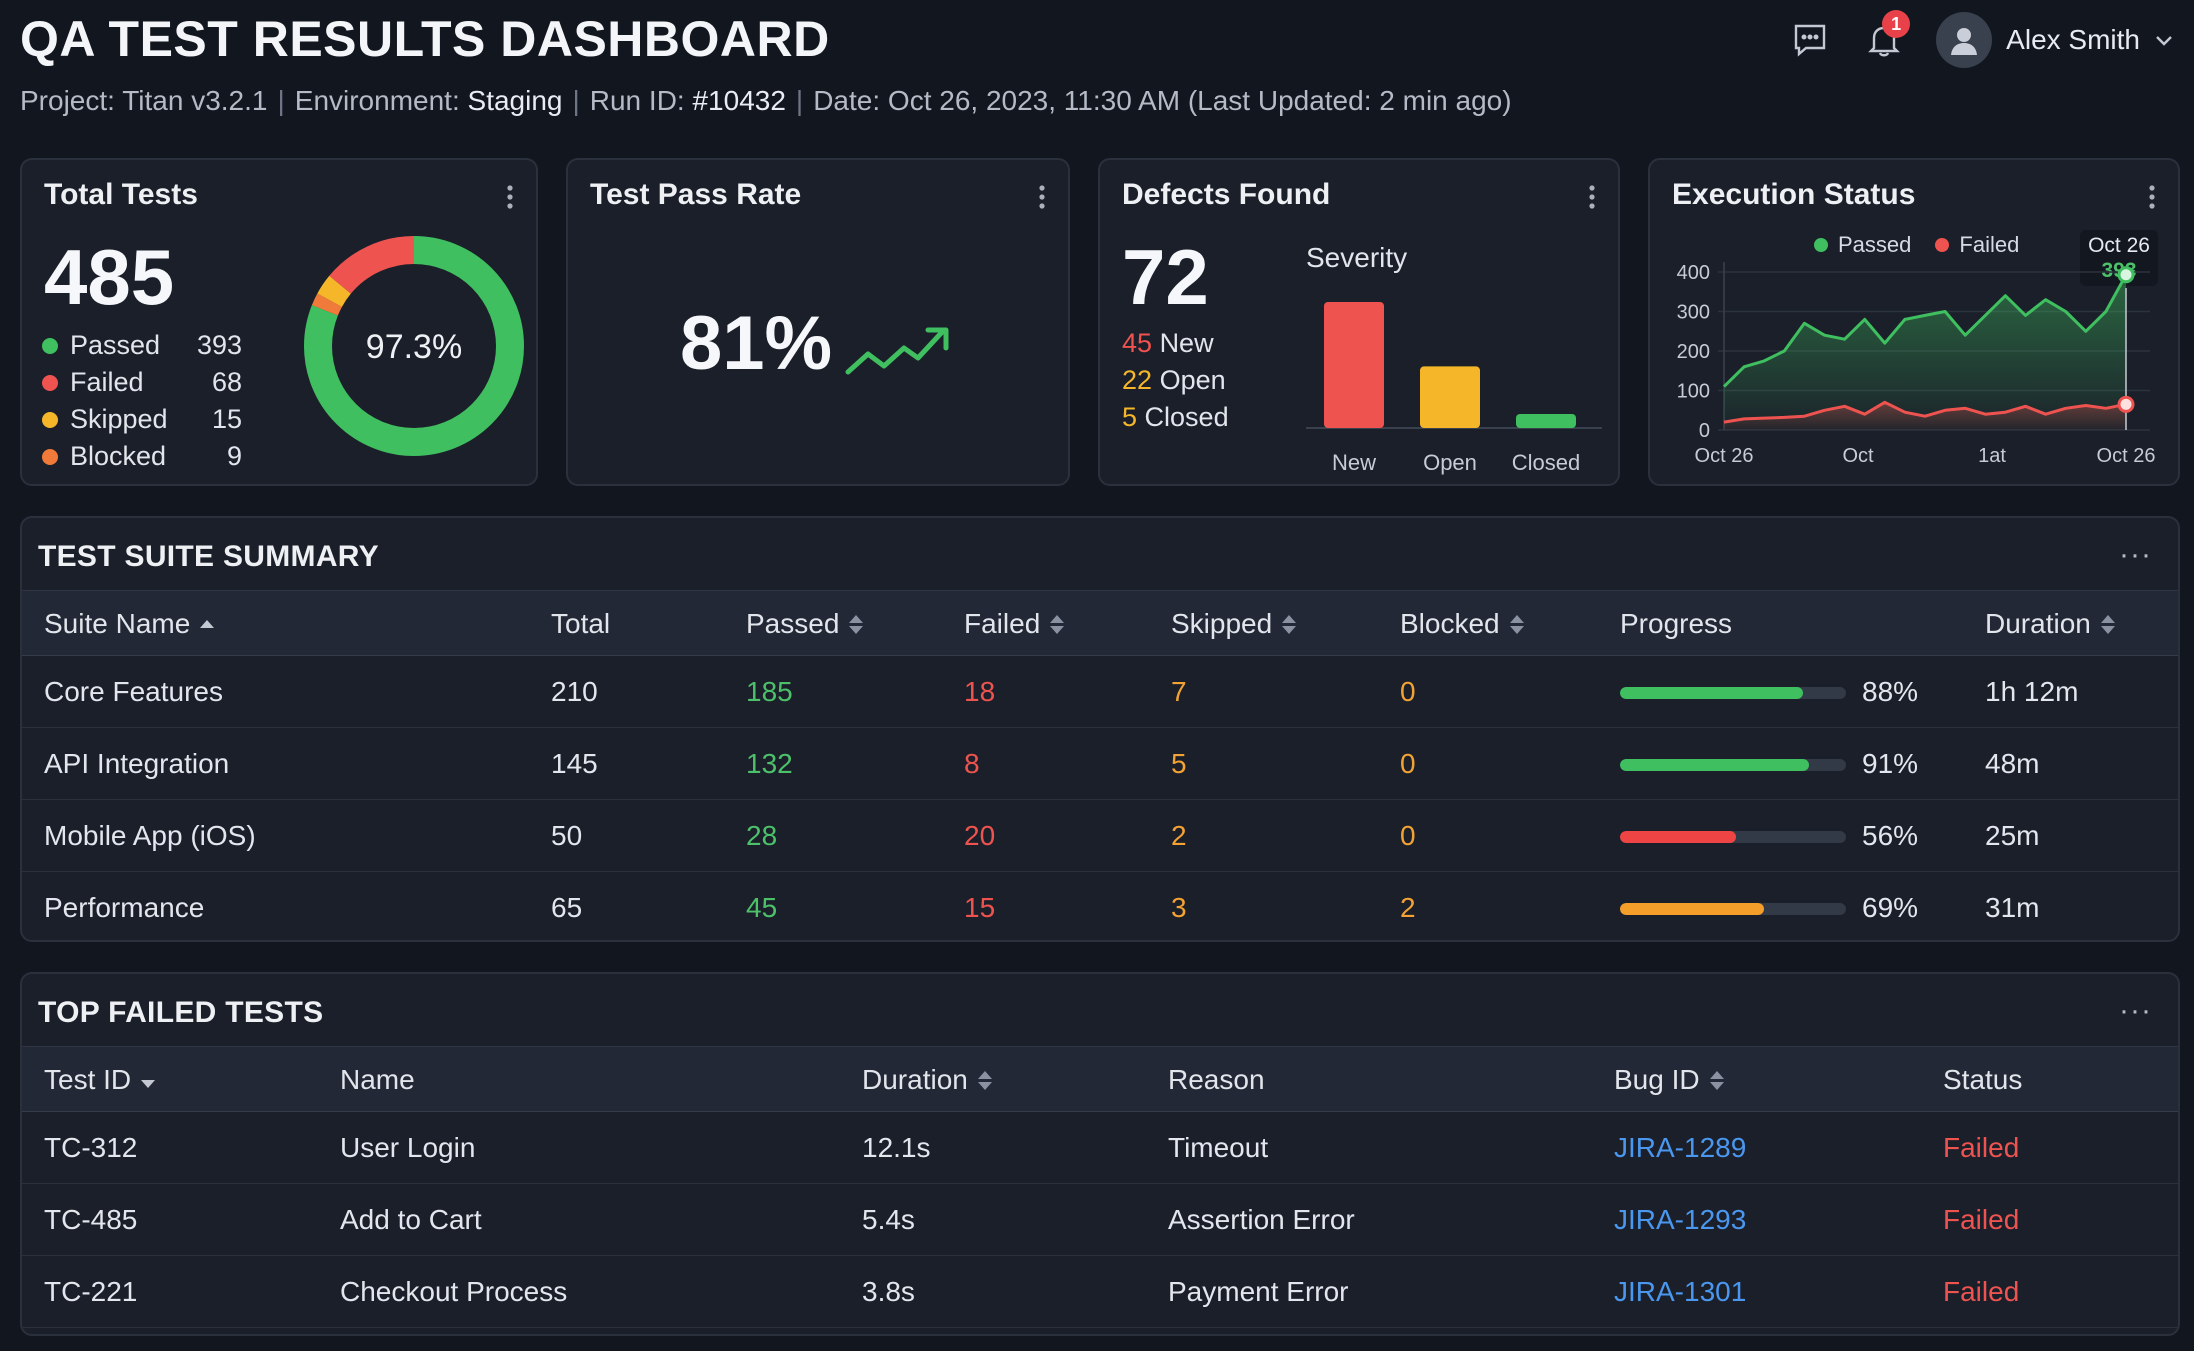  Describe the element at coordinates (148, 1084) in the screenshot. I see `sort-desc-icon` at that location.